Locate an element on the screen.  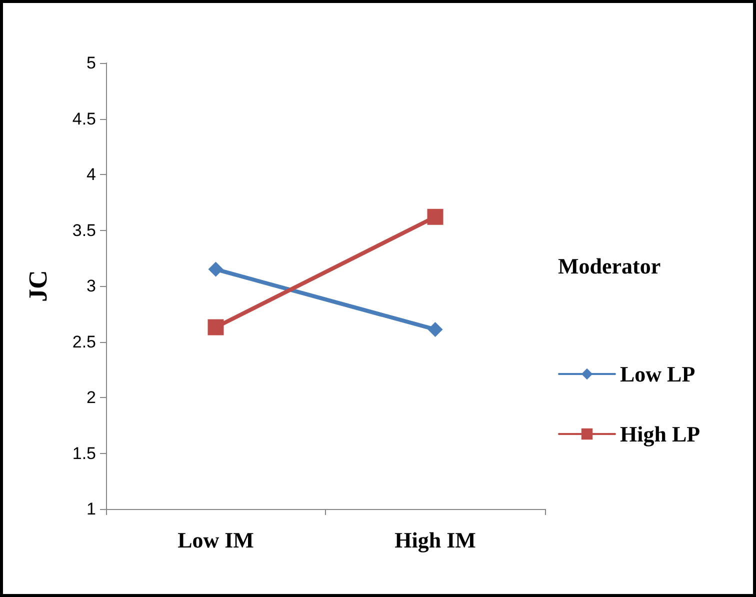
y-tick-label: 2.5 is located at coordinates (84, 342).